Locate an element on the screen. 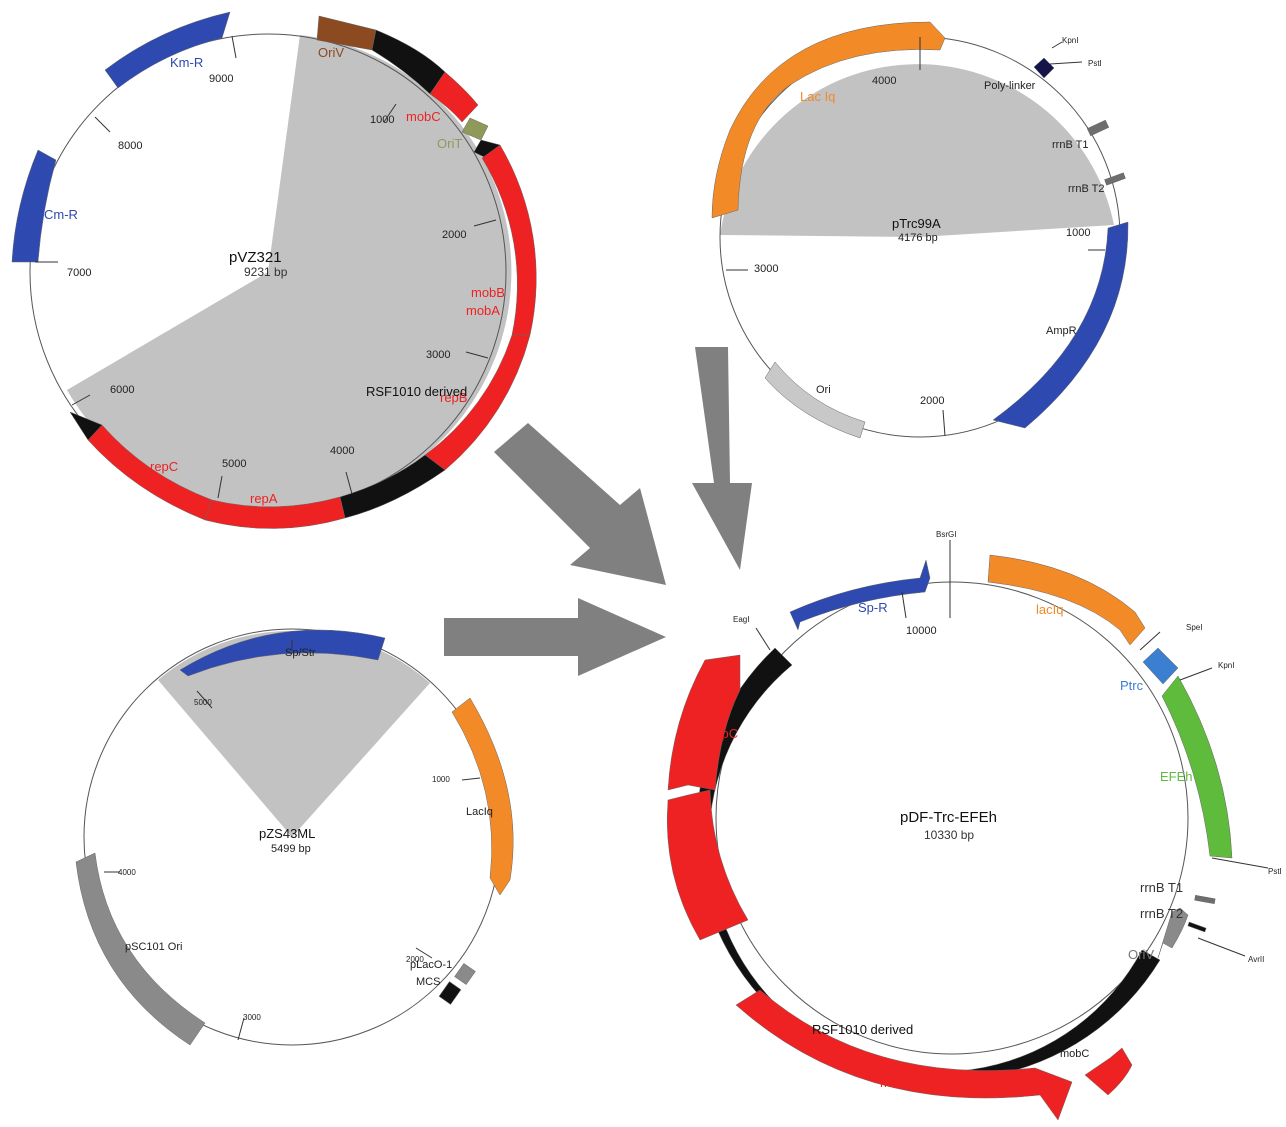 The image size is (1286, 1127). pzs43ml-tick-marks is located at coordinates (292, 840).